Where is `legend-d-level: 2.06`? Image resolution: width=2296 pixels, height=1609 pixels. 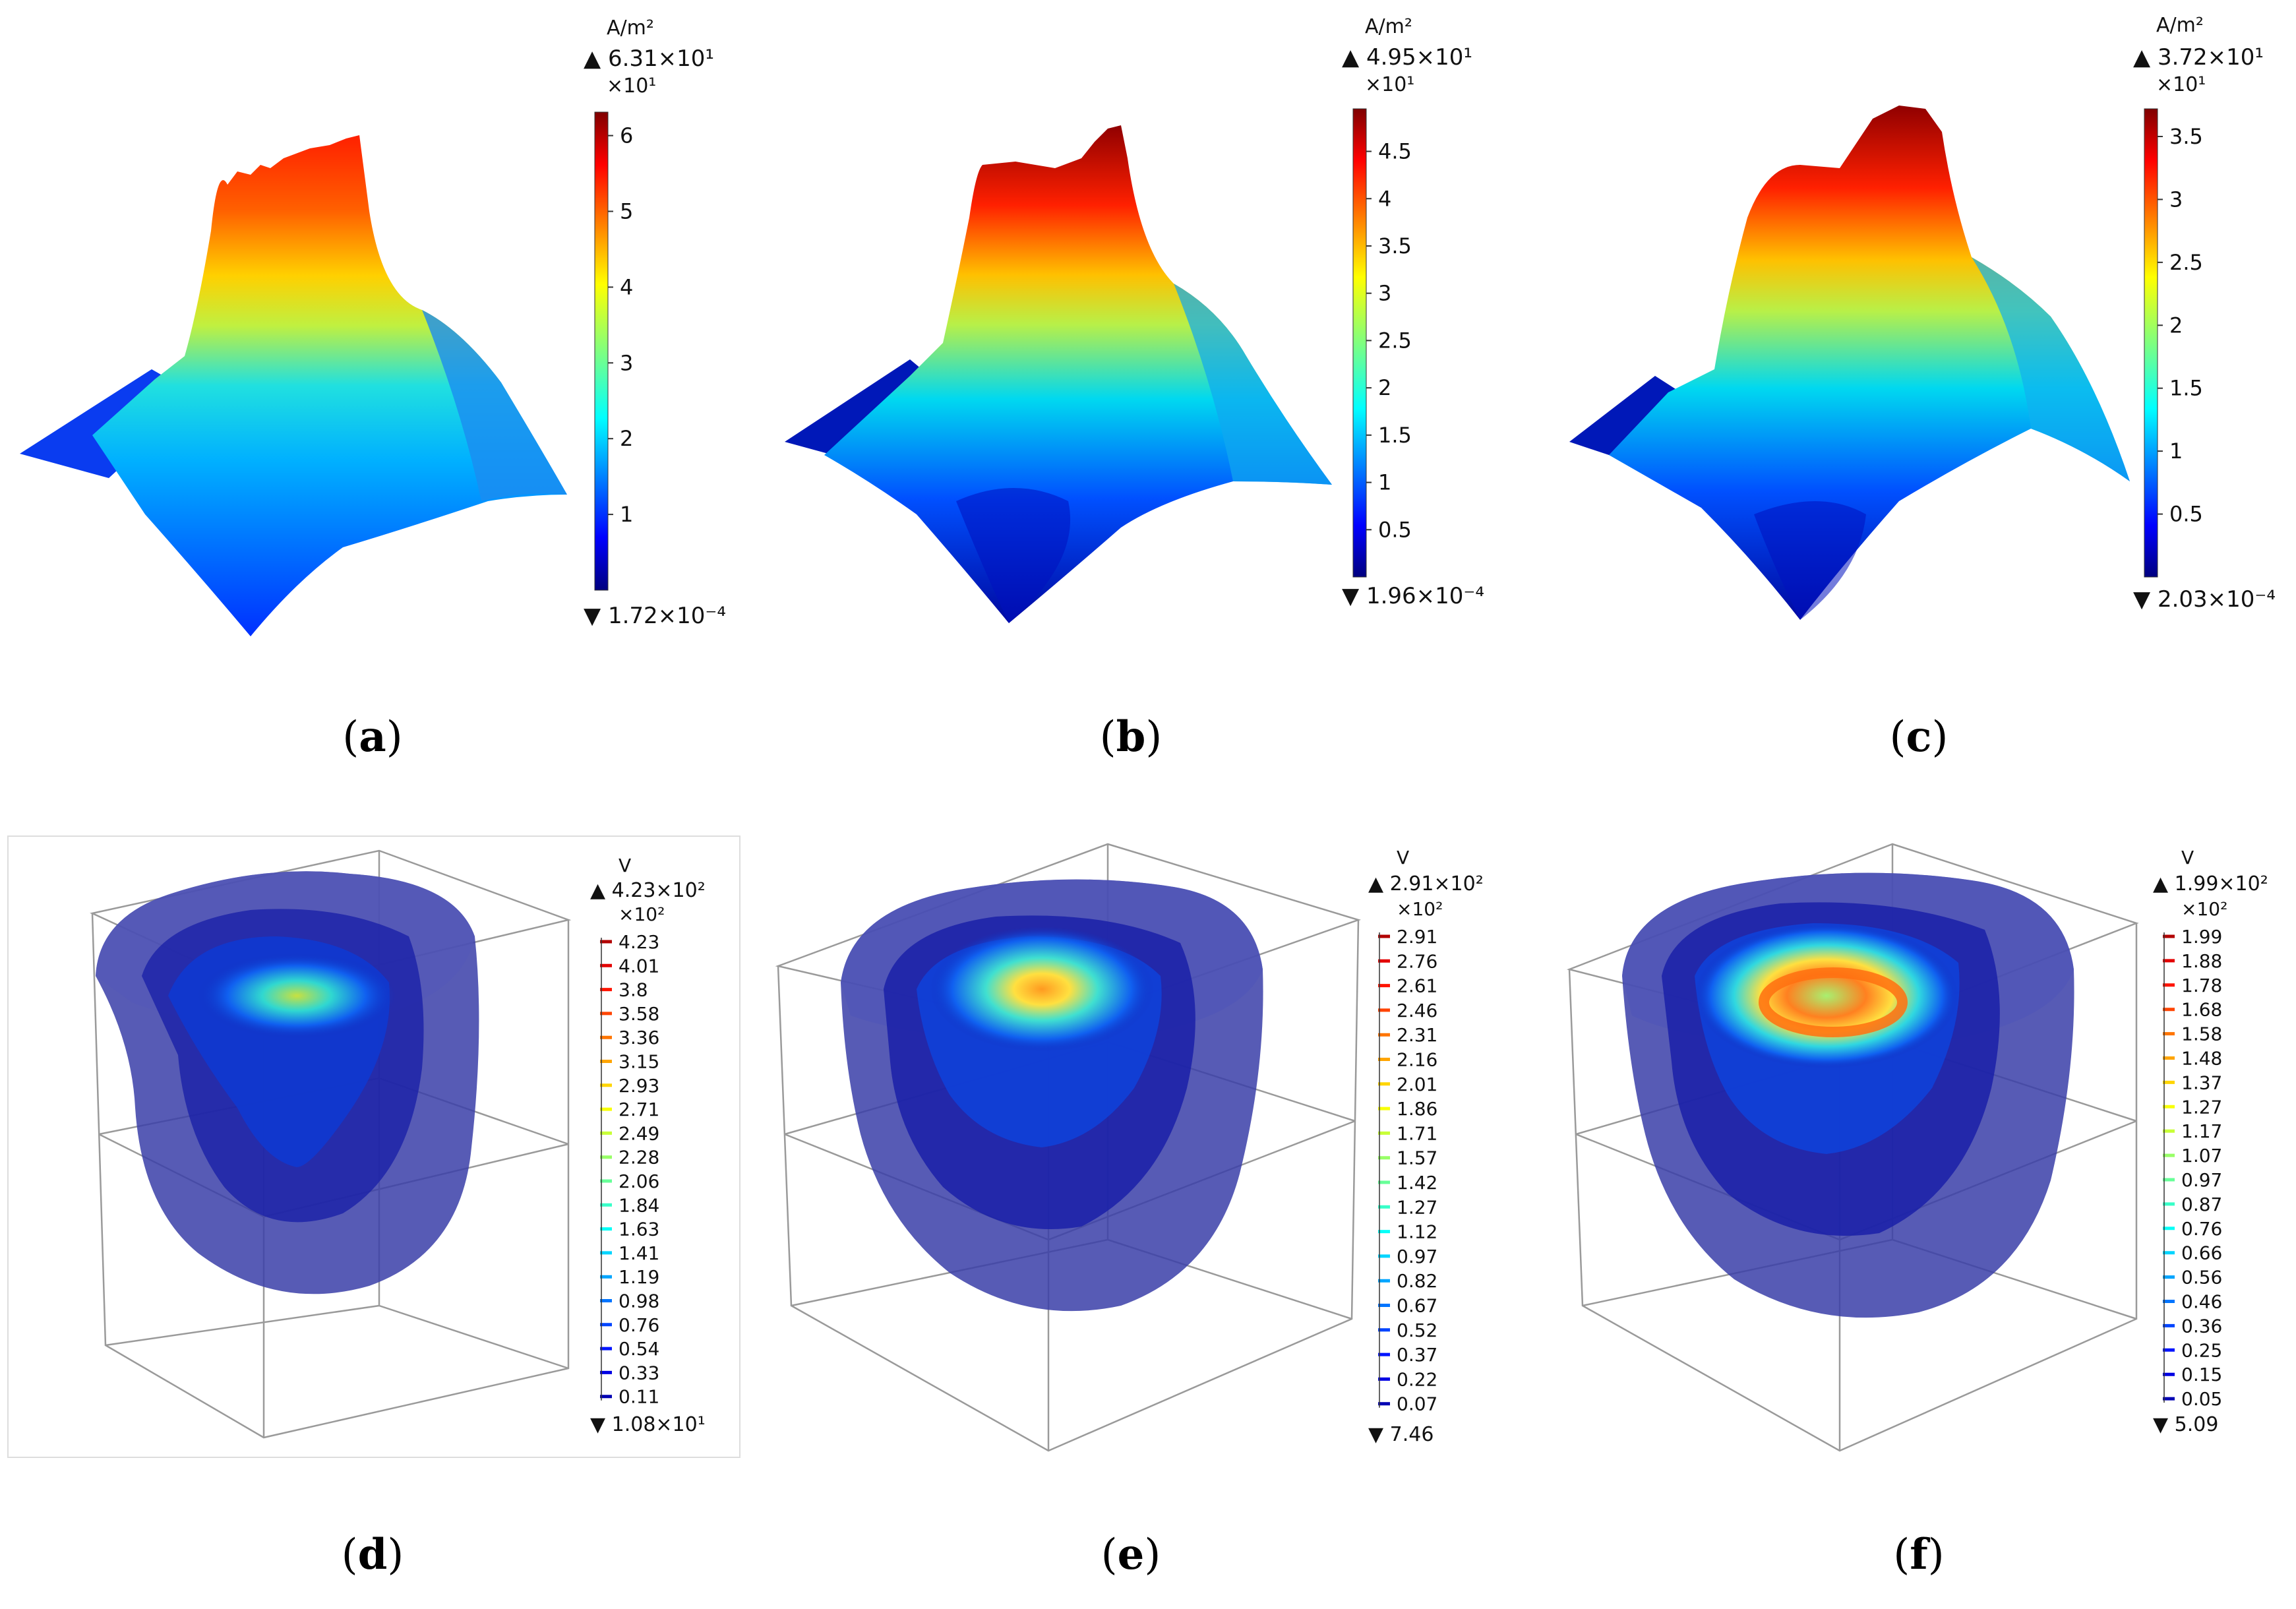 legend-d-level: 2.06 is located at coordinates (639, 1181).